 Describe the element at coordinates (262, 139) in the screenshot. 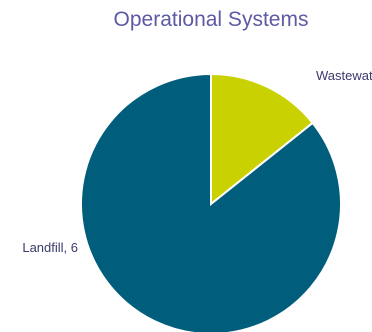

I see `pie-slice-wastewater` at that location.